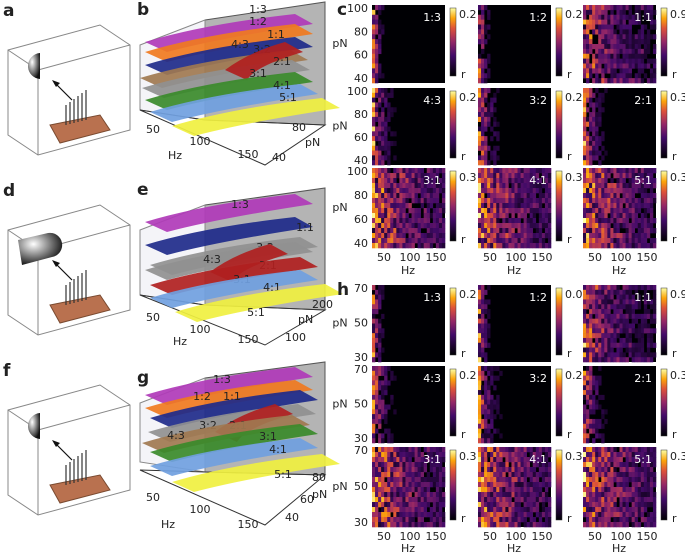 The image size is (685, 554). Describe the element at coordinates (468, 177) in the screenshot. I see `colorbar-max: 0.3` at that location.